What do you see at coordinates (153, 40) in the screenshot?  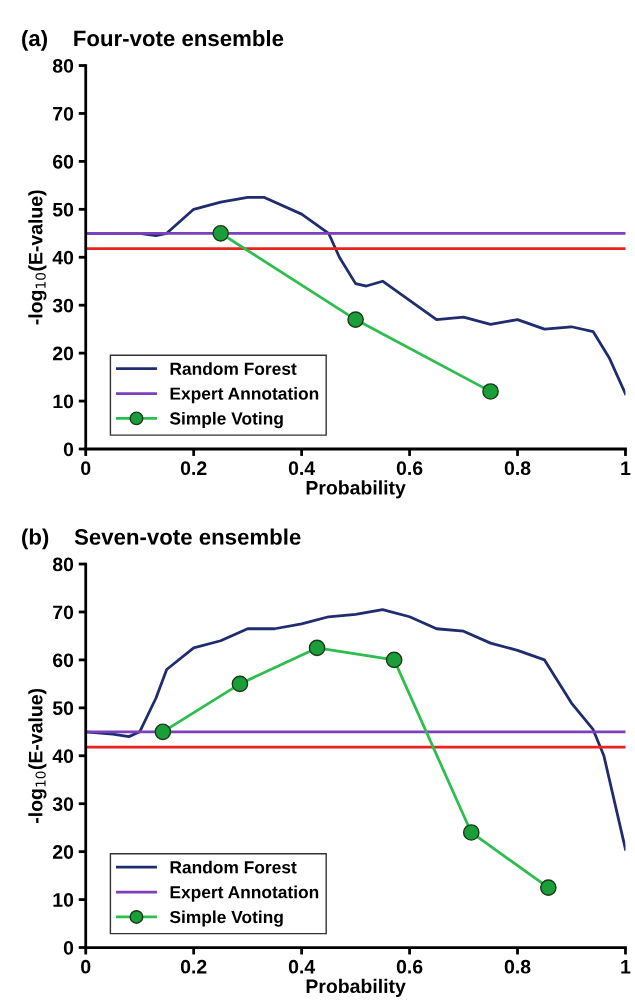 I see `chart-title: (a) Four-vote ensemble` at bounding box center [153, 40].